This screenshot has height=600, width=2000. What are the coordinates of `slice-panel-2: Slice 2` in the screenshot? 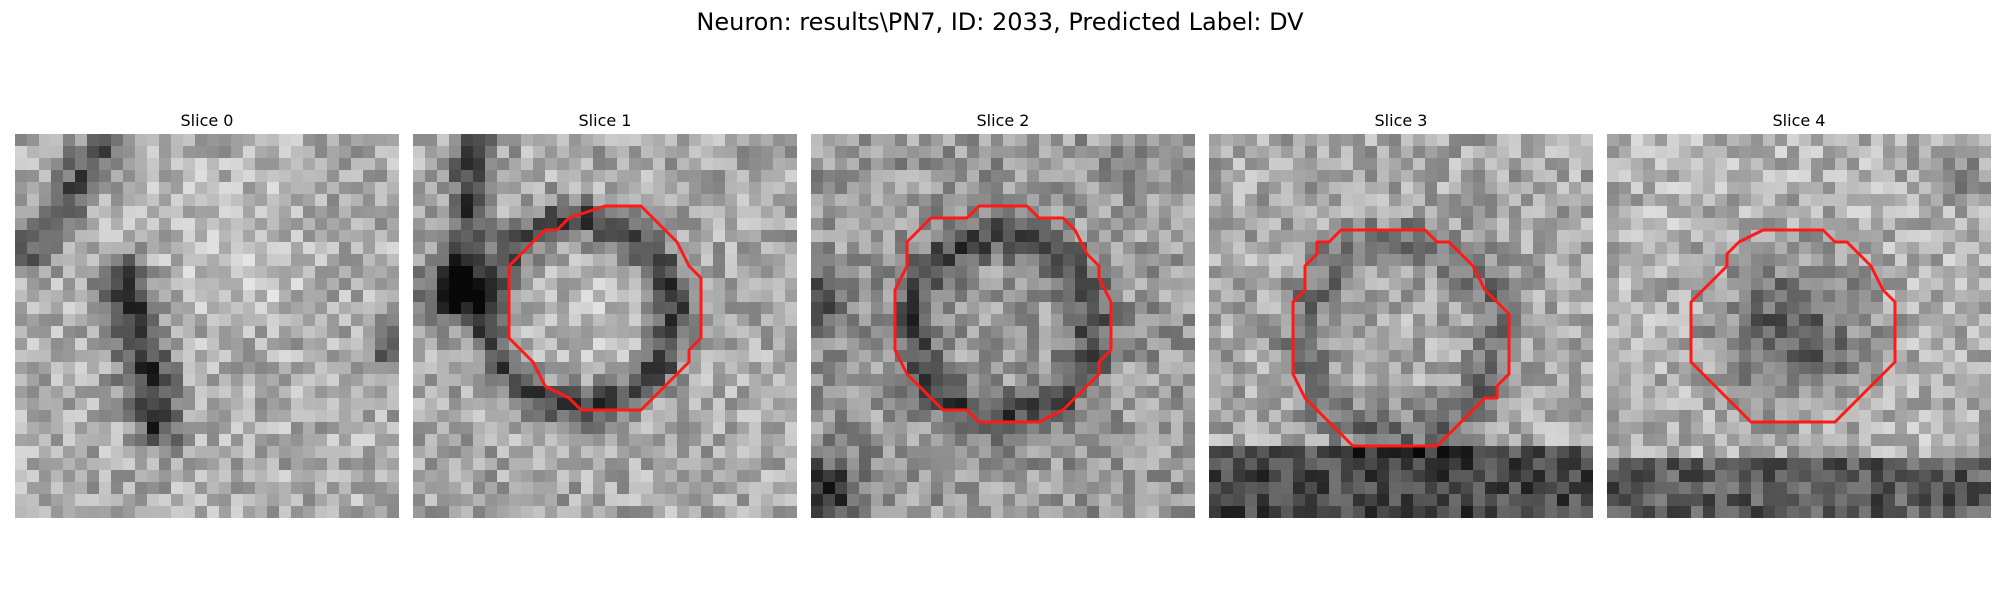 It's located at (1003, 313).